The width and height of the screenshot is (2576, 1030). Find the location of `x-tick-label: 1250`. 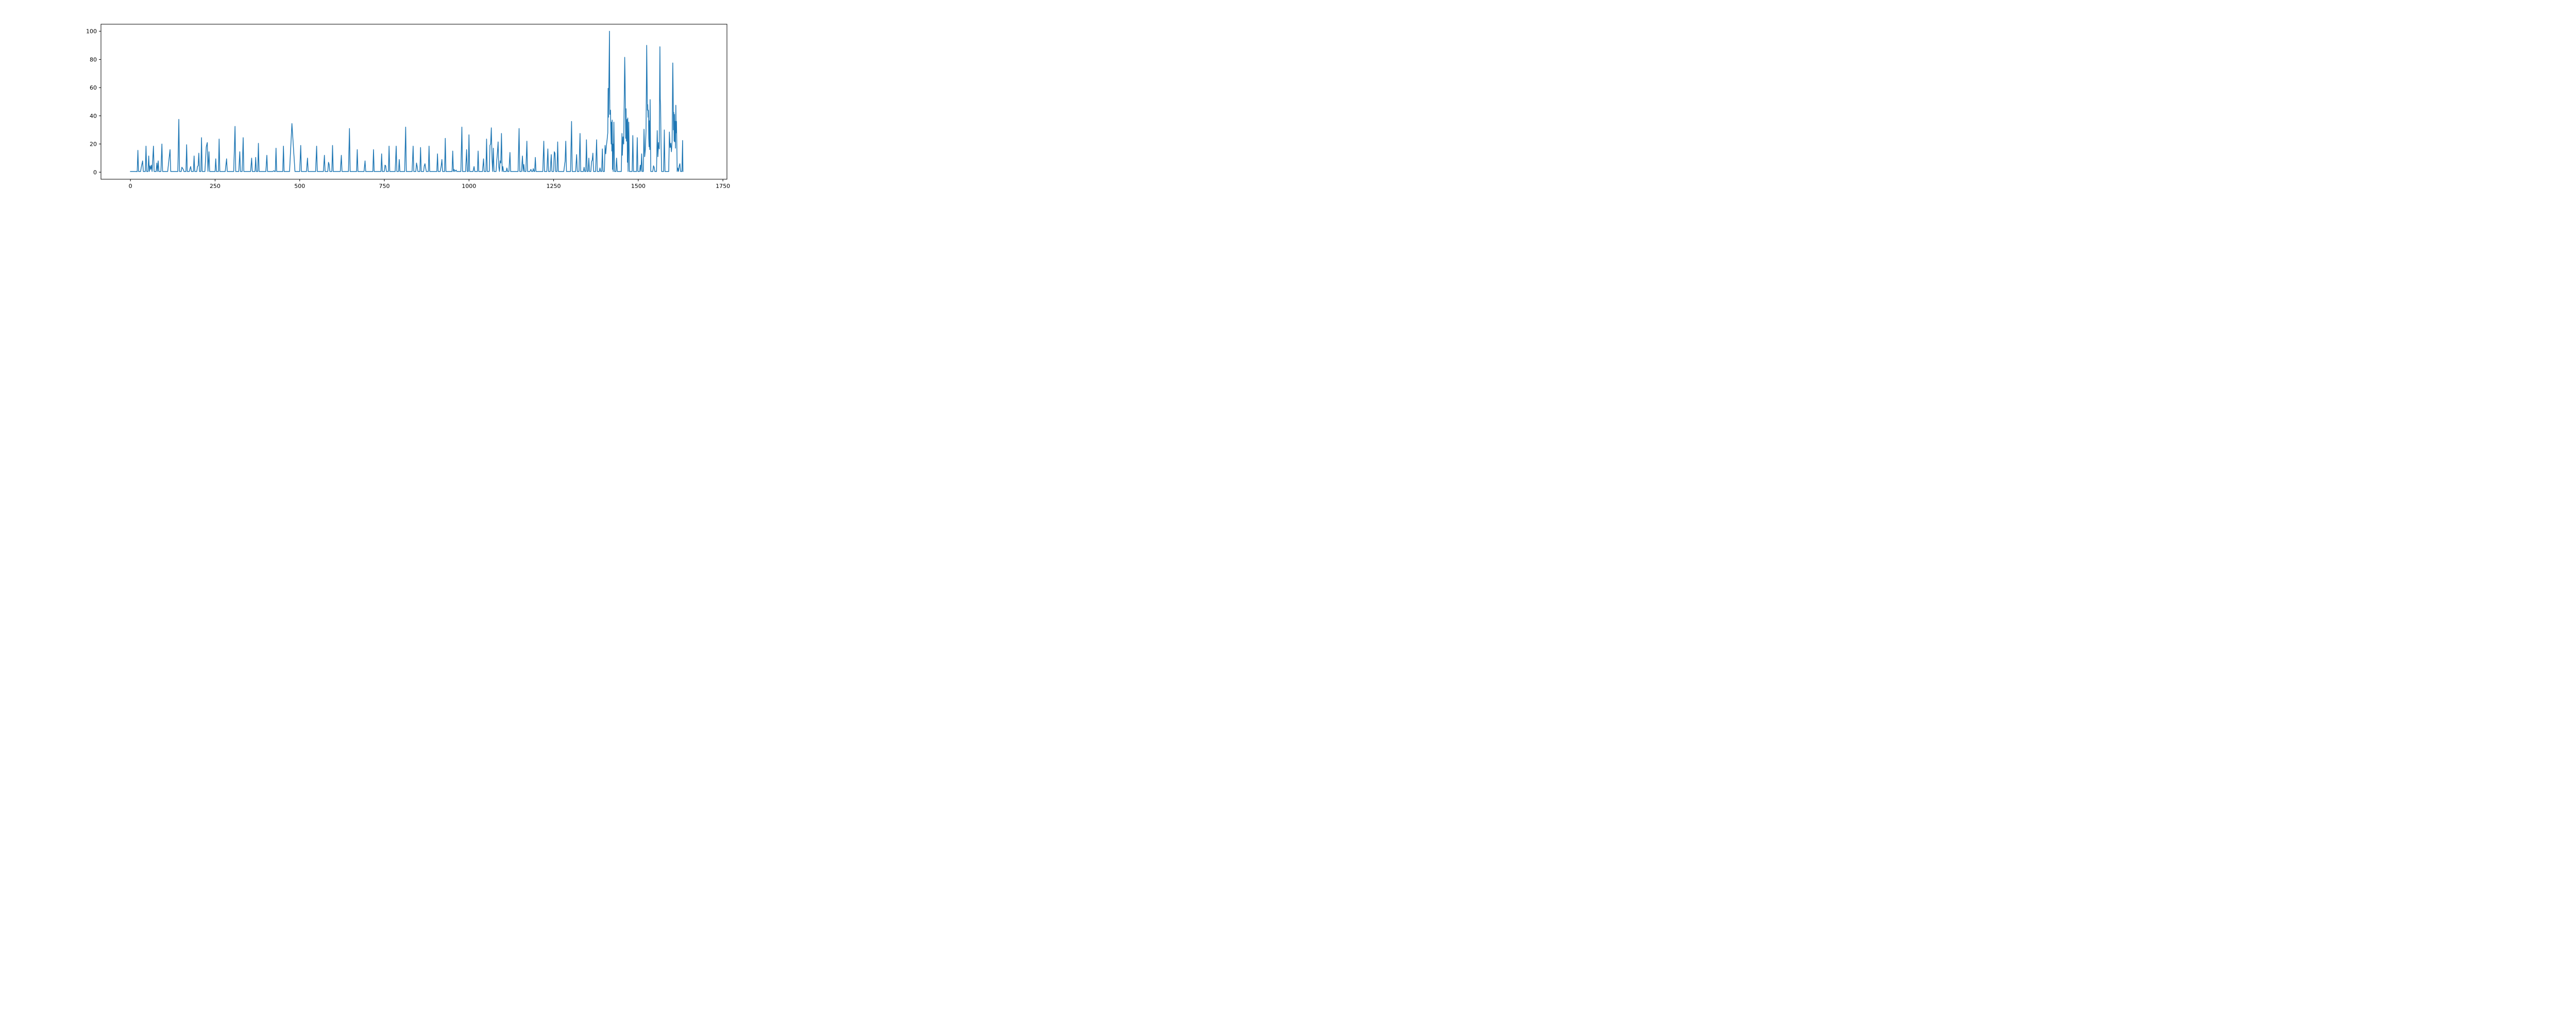

x-tick-label: 1250 is located at coordinates (554, 187).